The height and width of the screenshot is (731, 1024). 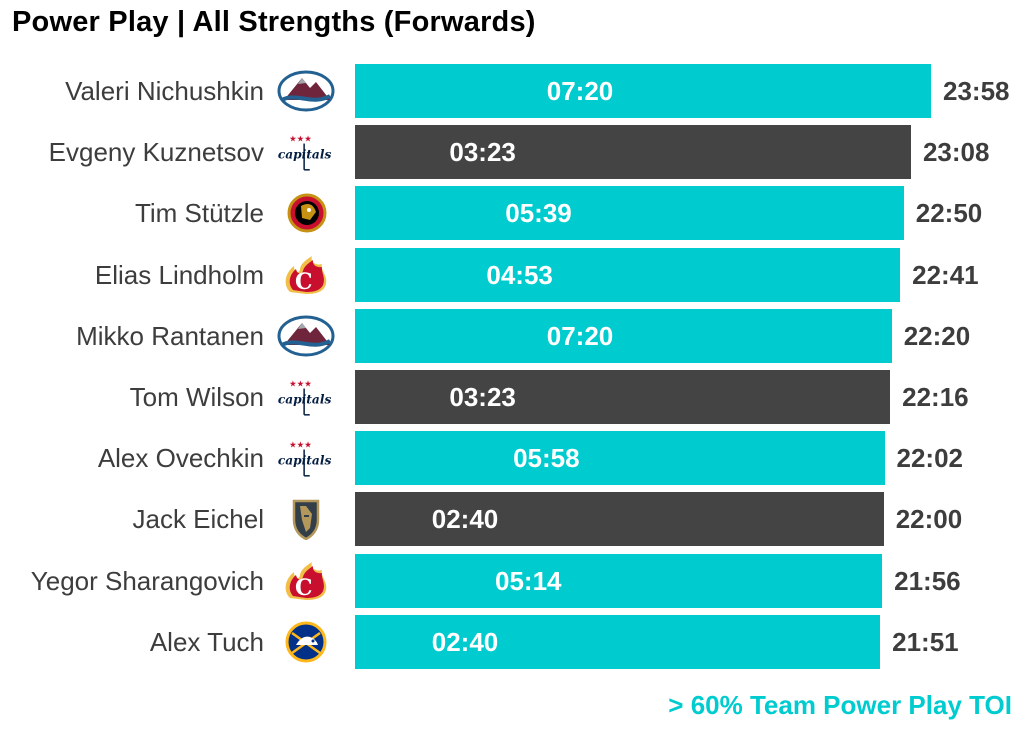 What do you see at coordinates (840, 705) in the screenshot?
I see `legend-note: > 60% Team Power Play TOI` at bounding box center [840, 705].